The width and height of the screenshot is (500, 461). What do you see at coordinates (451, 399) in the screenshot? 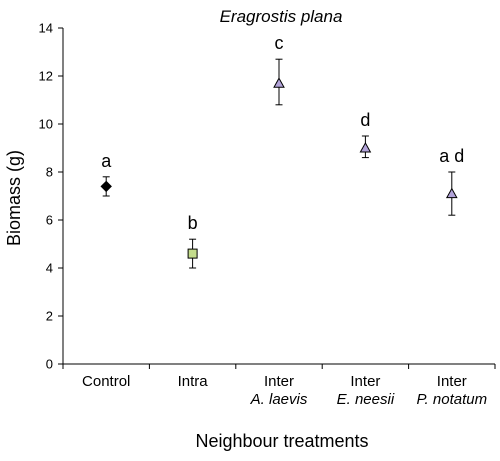
I see `x-tick-label-species: P. notatum` at bounding box center [451, 399].